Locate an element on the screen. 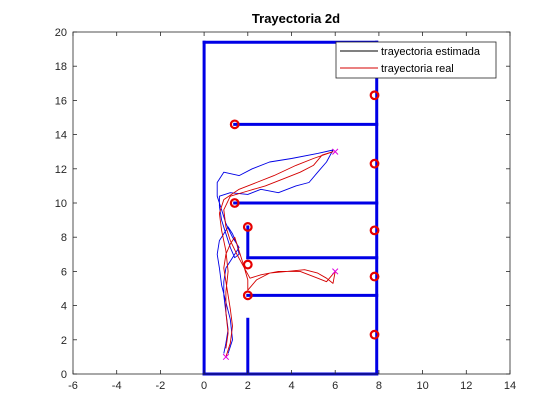  y-tick-label: 14 is located at coordinates (61, 136).